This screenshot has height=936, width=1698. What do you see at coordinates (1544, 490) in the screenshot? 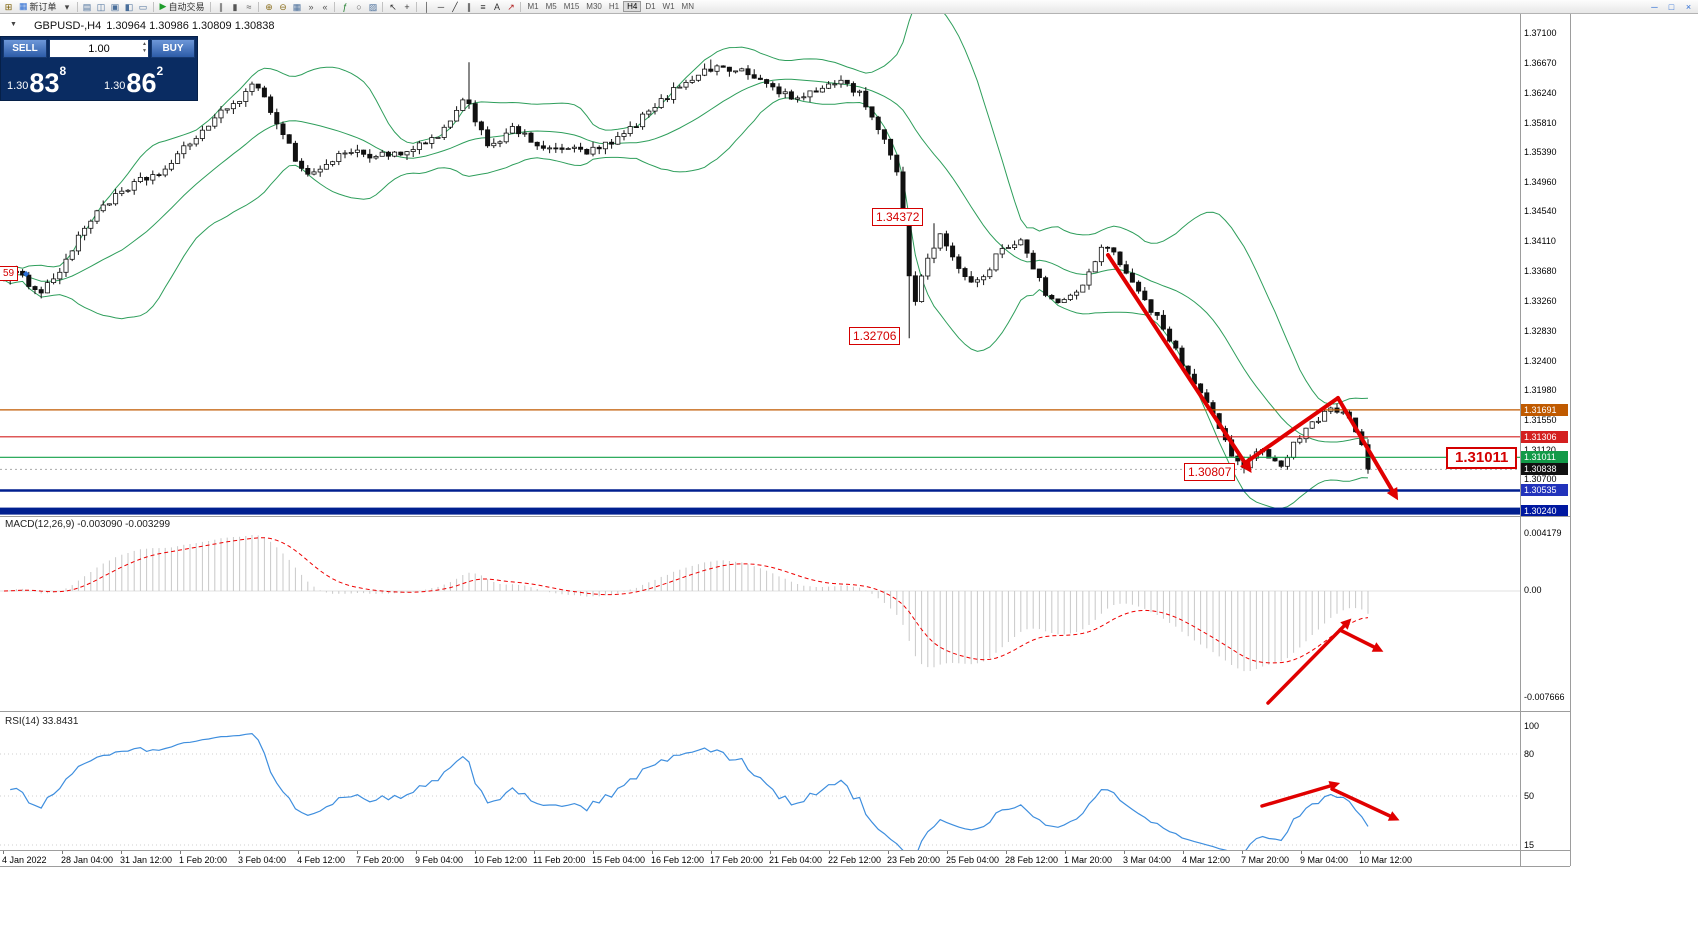
I see `price-level-label: 1.30535` at bounding box center [1544, 490].